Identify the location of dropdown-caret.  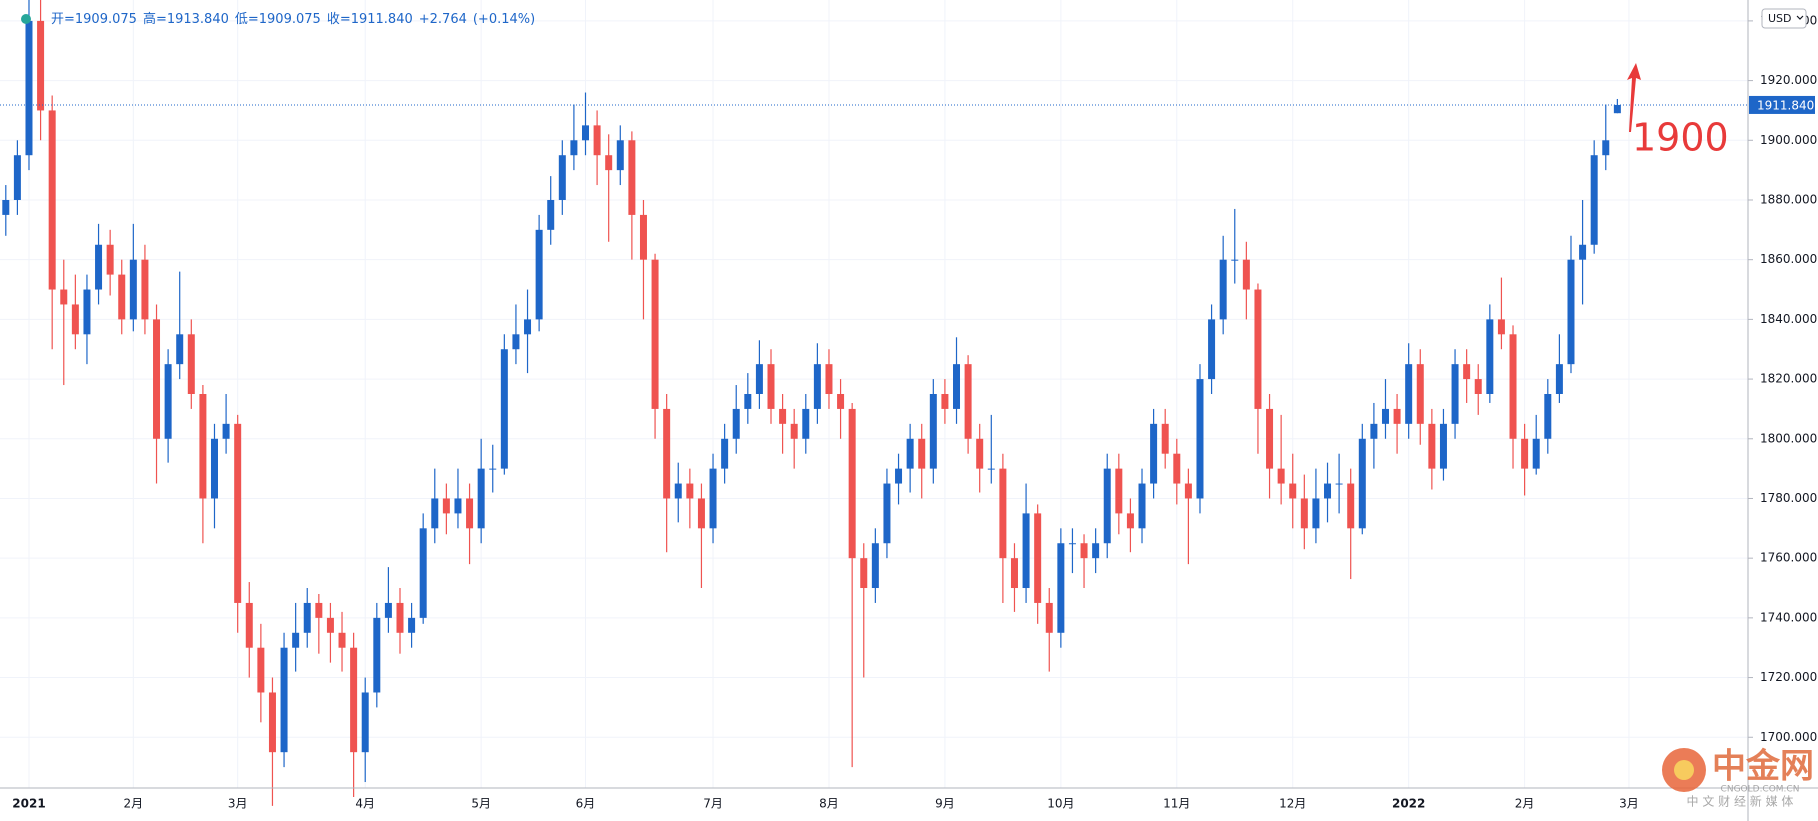
(1800, 17).